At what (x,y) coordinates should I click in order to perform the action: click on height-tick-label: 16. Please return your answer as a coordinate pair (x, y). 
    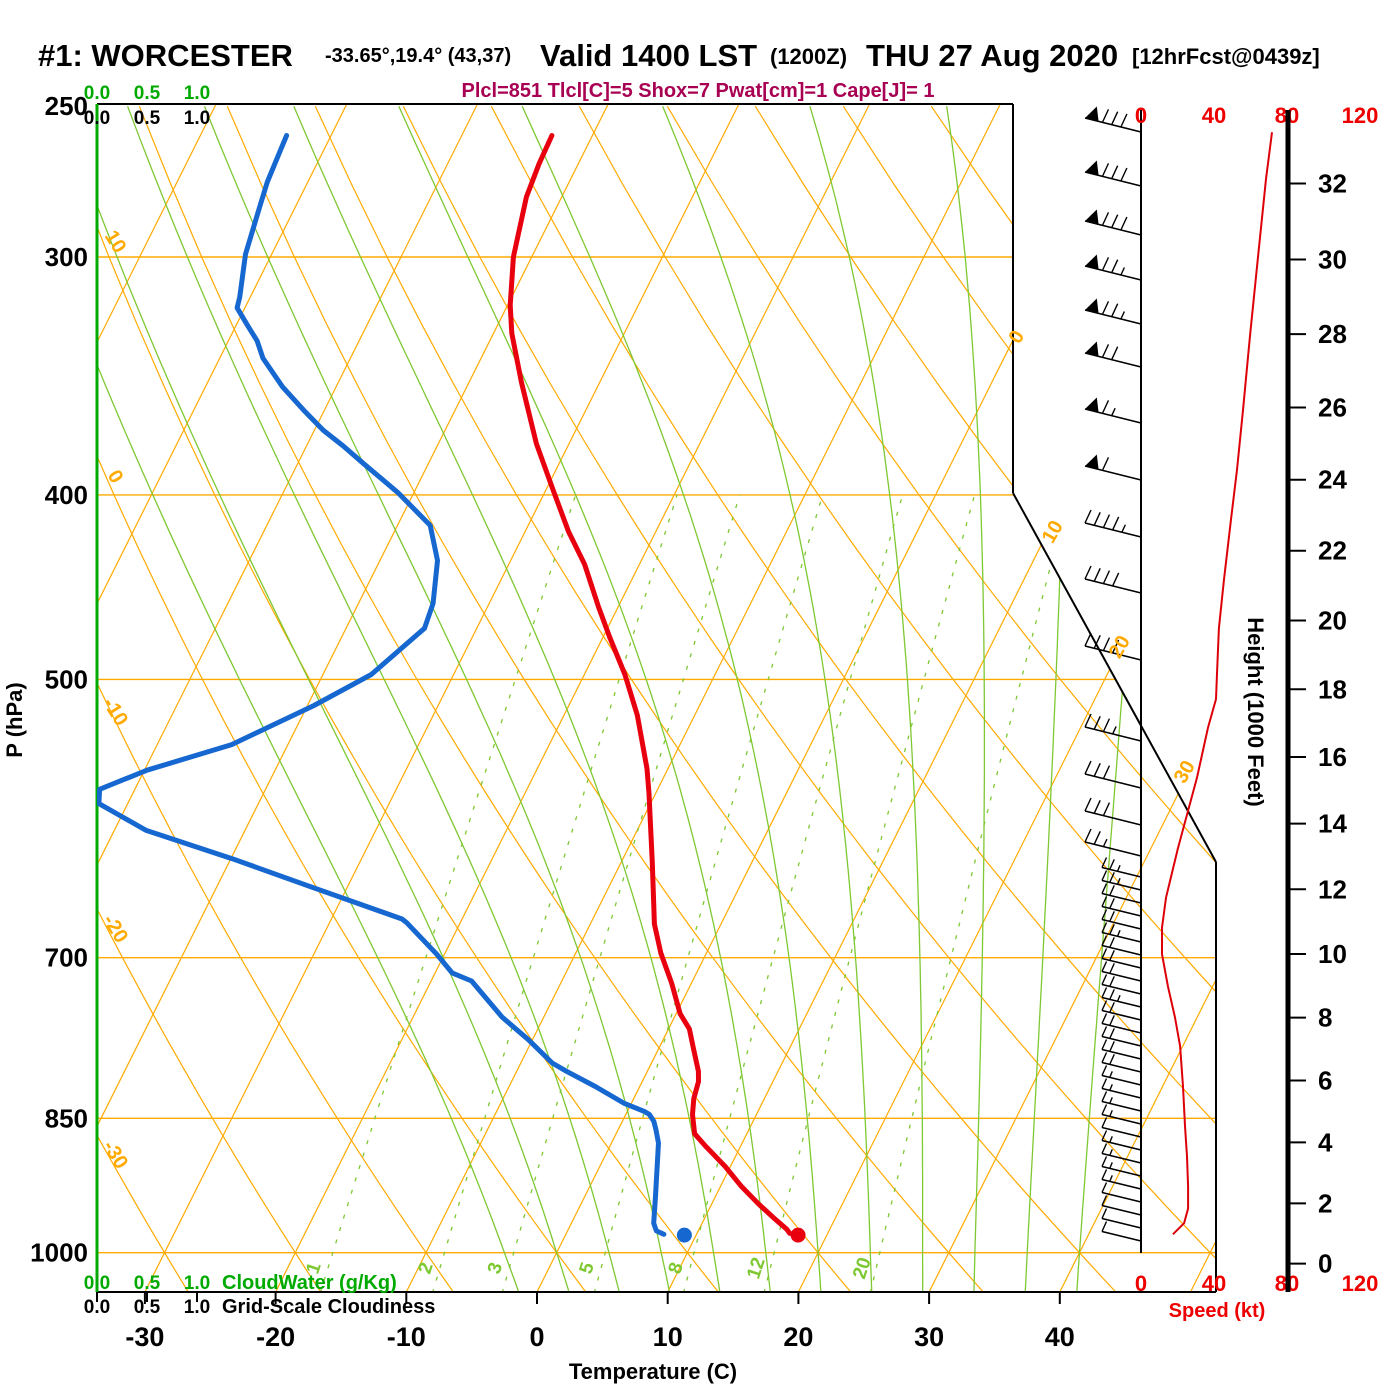
    Looking at the image, I should click on (1332, 757).